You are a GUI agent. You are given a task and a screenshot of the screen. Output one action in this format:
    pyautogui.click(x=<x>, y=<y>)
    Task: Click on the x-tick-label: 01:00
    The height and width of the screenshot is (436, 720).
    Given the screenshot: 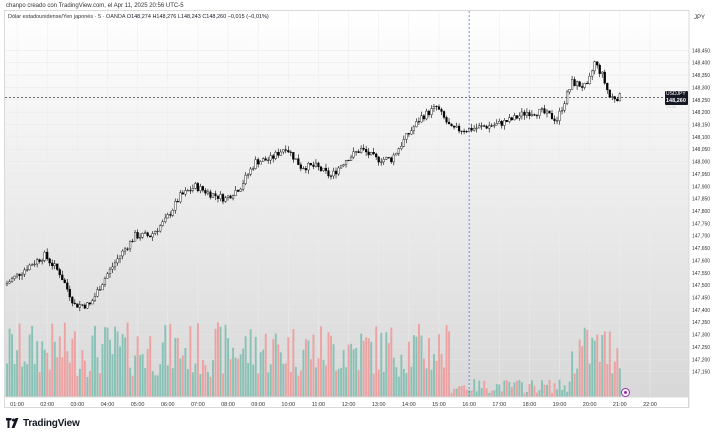 What is the action you would take?
    pyautogui.click(x=17, y=405)
    